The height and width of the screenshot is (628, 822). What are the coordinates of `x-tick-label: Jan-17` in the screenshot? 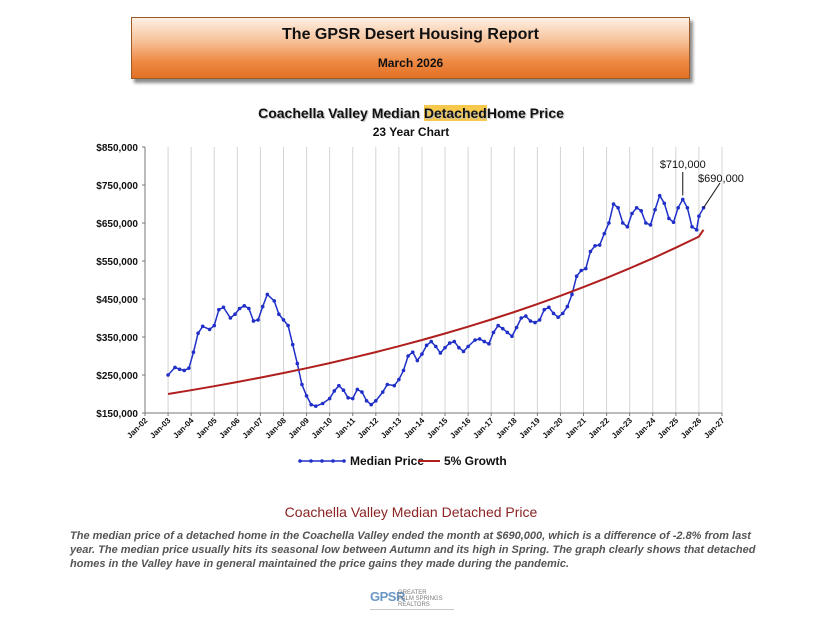 It's located at (483, 428).